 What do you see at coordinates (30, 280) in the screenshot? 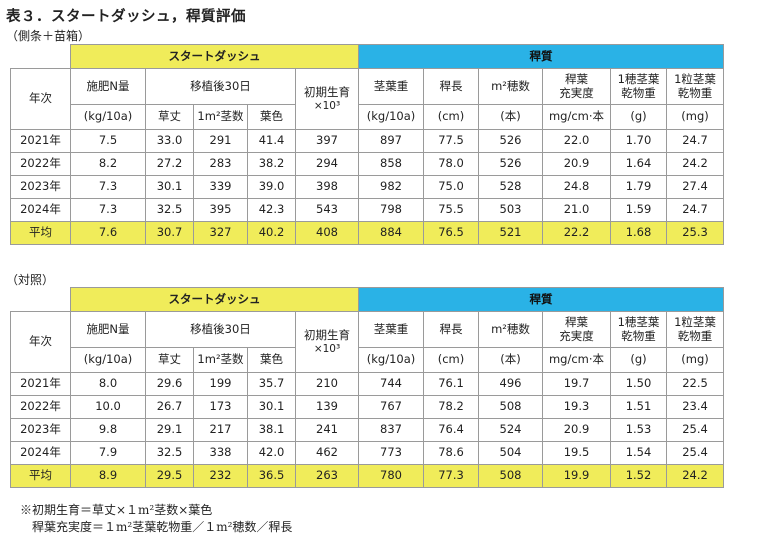
I see `section2-caption: （対照）` at bounding box center [30, 280].